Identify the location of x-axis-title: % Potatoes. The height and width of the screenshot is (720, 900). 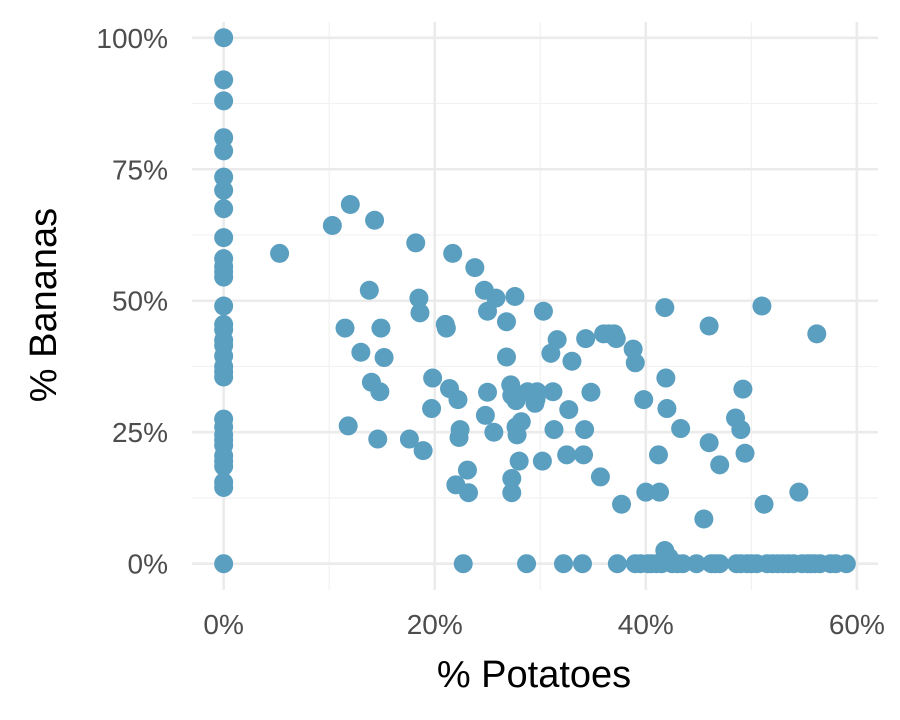
(534, 675).